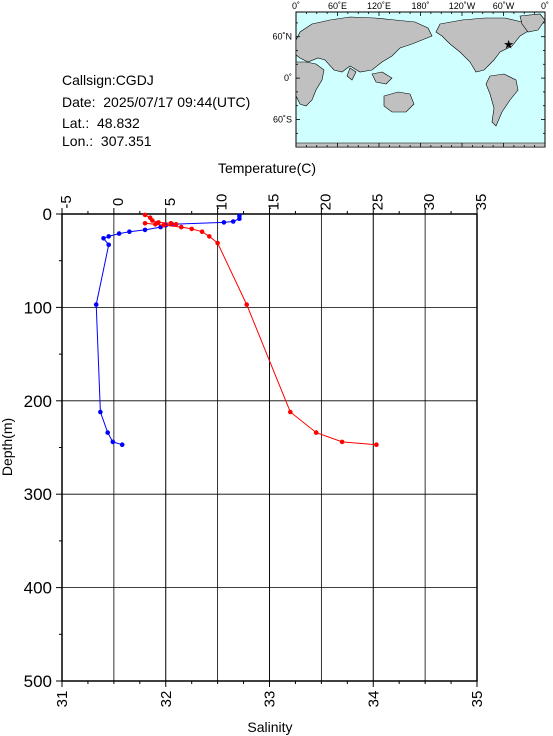  Describe the element at coordinates (270, 699) in the screenshot. I see `salinity-tick-label: 33` at that location.